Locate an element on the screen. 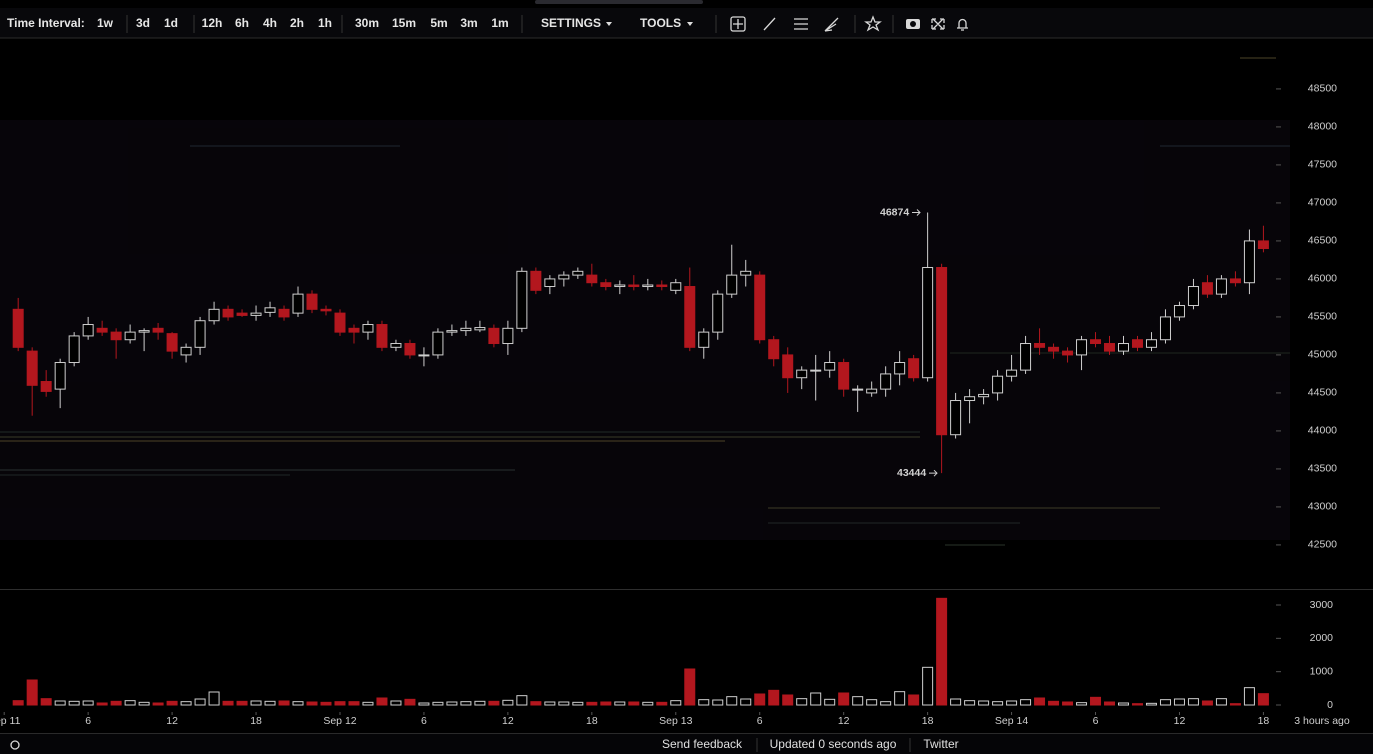 The height and width of the screenshot is (754, 1373). interval: 3d is located at coordinates (143, 23).